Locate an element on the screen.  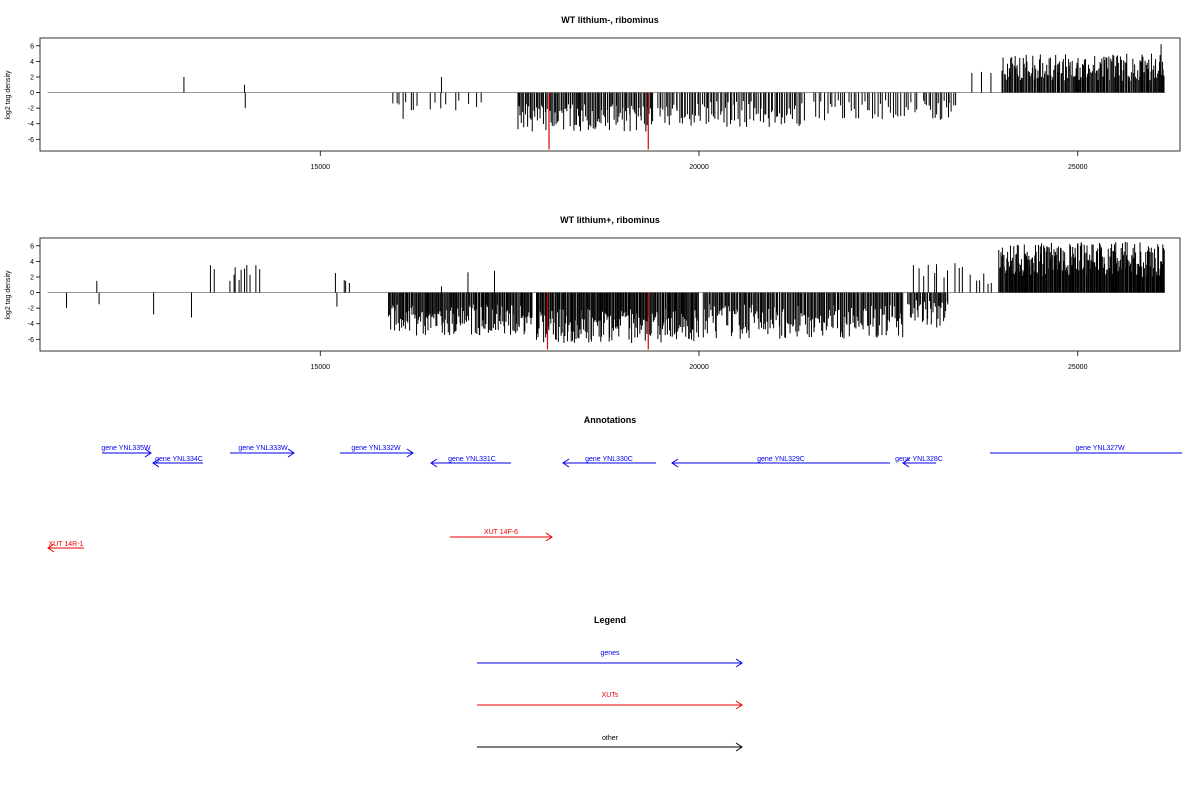
xut-14f-6: XUT 14F-6 is located at coordinates (501, 535).